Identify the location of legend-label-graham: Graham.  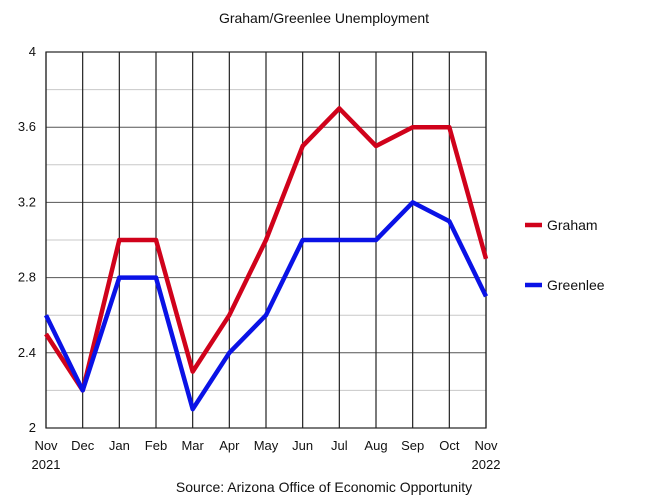
(572, 225).